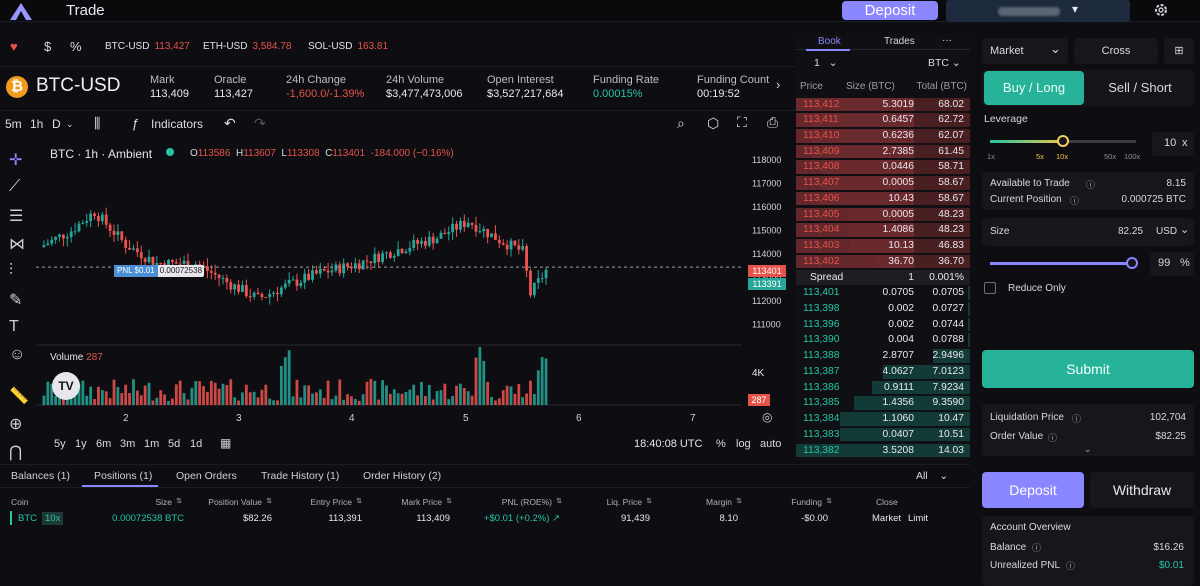 The height and width of the screenshot is (586, 1200). What do you see at coordinates (1179, 51) in the screenshot?
I see `grid-icon: ⊞` at bounding box center [1179, 51].